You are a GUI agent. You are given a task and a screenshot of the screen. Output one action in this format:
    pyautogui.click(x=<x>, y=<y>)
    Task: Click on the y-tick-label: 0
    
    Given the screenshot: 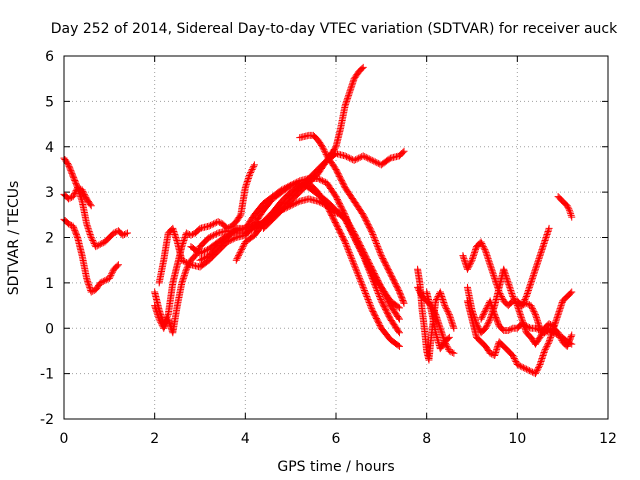 What is the action you would take?
    pyautogui.click(x=49, y=329)
    